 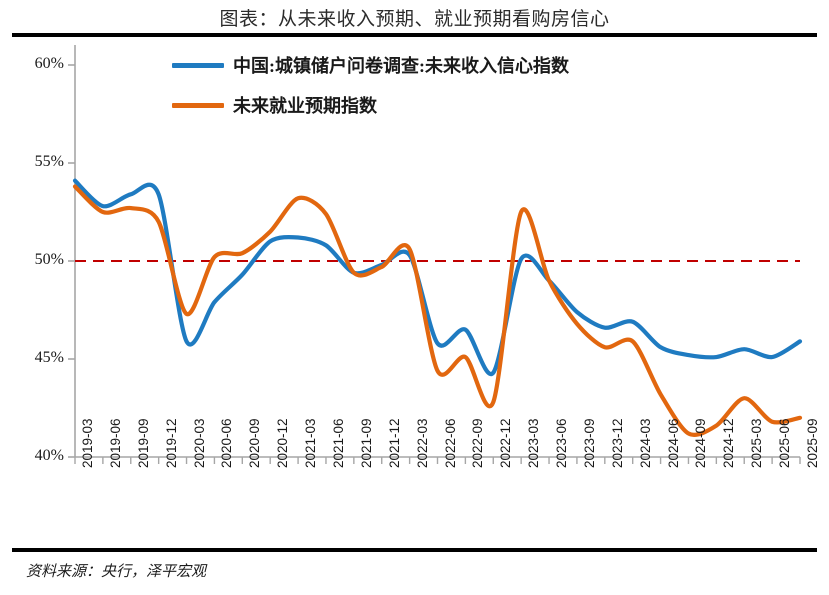 What do you see at coordinates (414, 550) in the screenshot?
I see `footer-divider` at bounding box center [414, 550].